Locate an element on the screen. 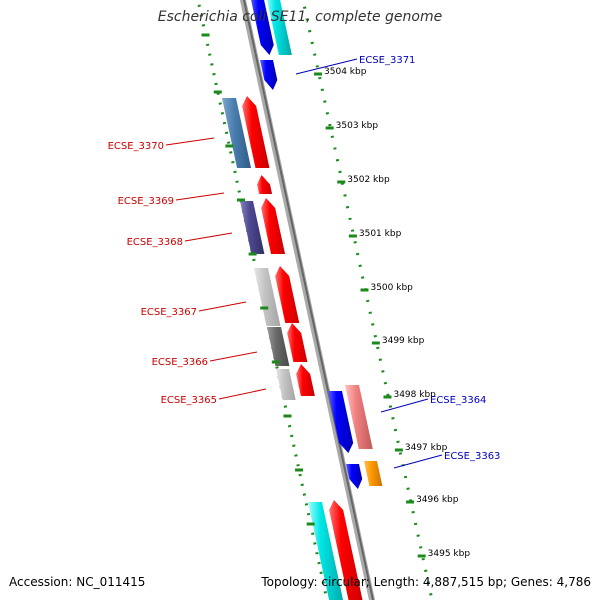 The height and width of the screenshot is (600, 600). accession-text: Accession: NC_011415 is located at coordinates (77, 582).